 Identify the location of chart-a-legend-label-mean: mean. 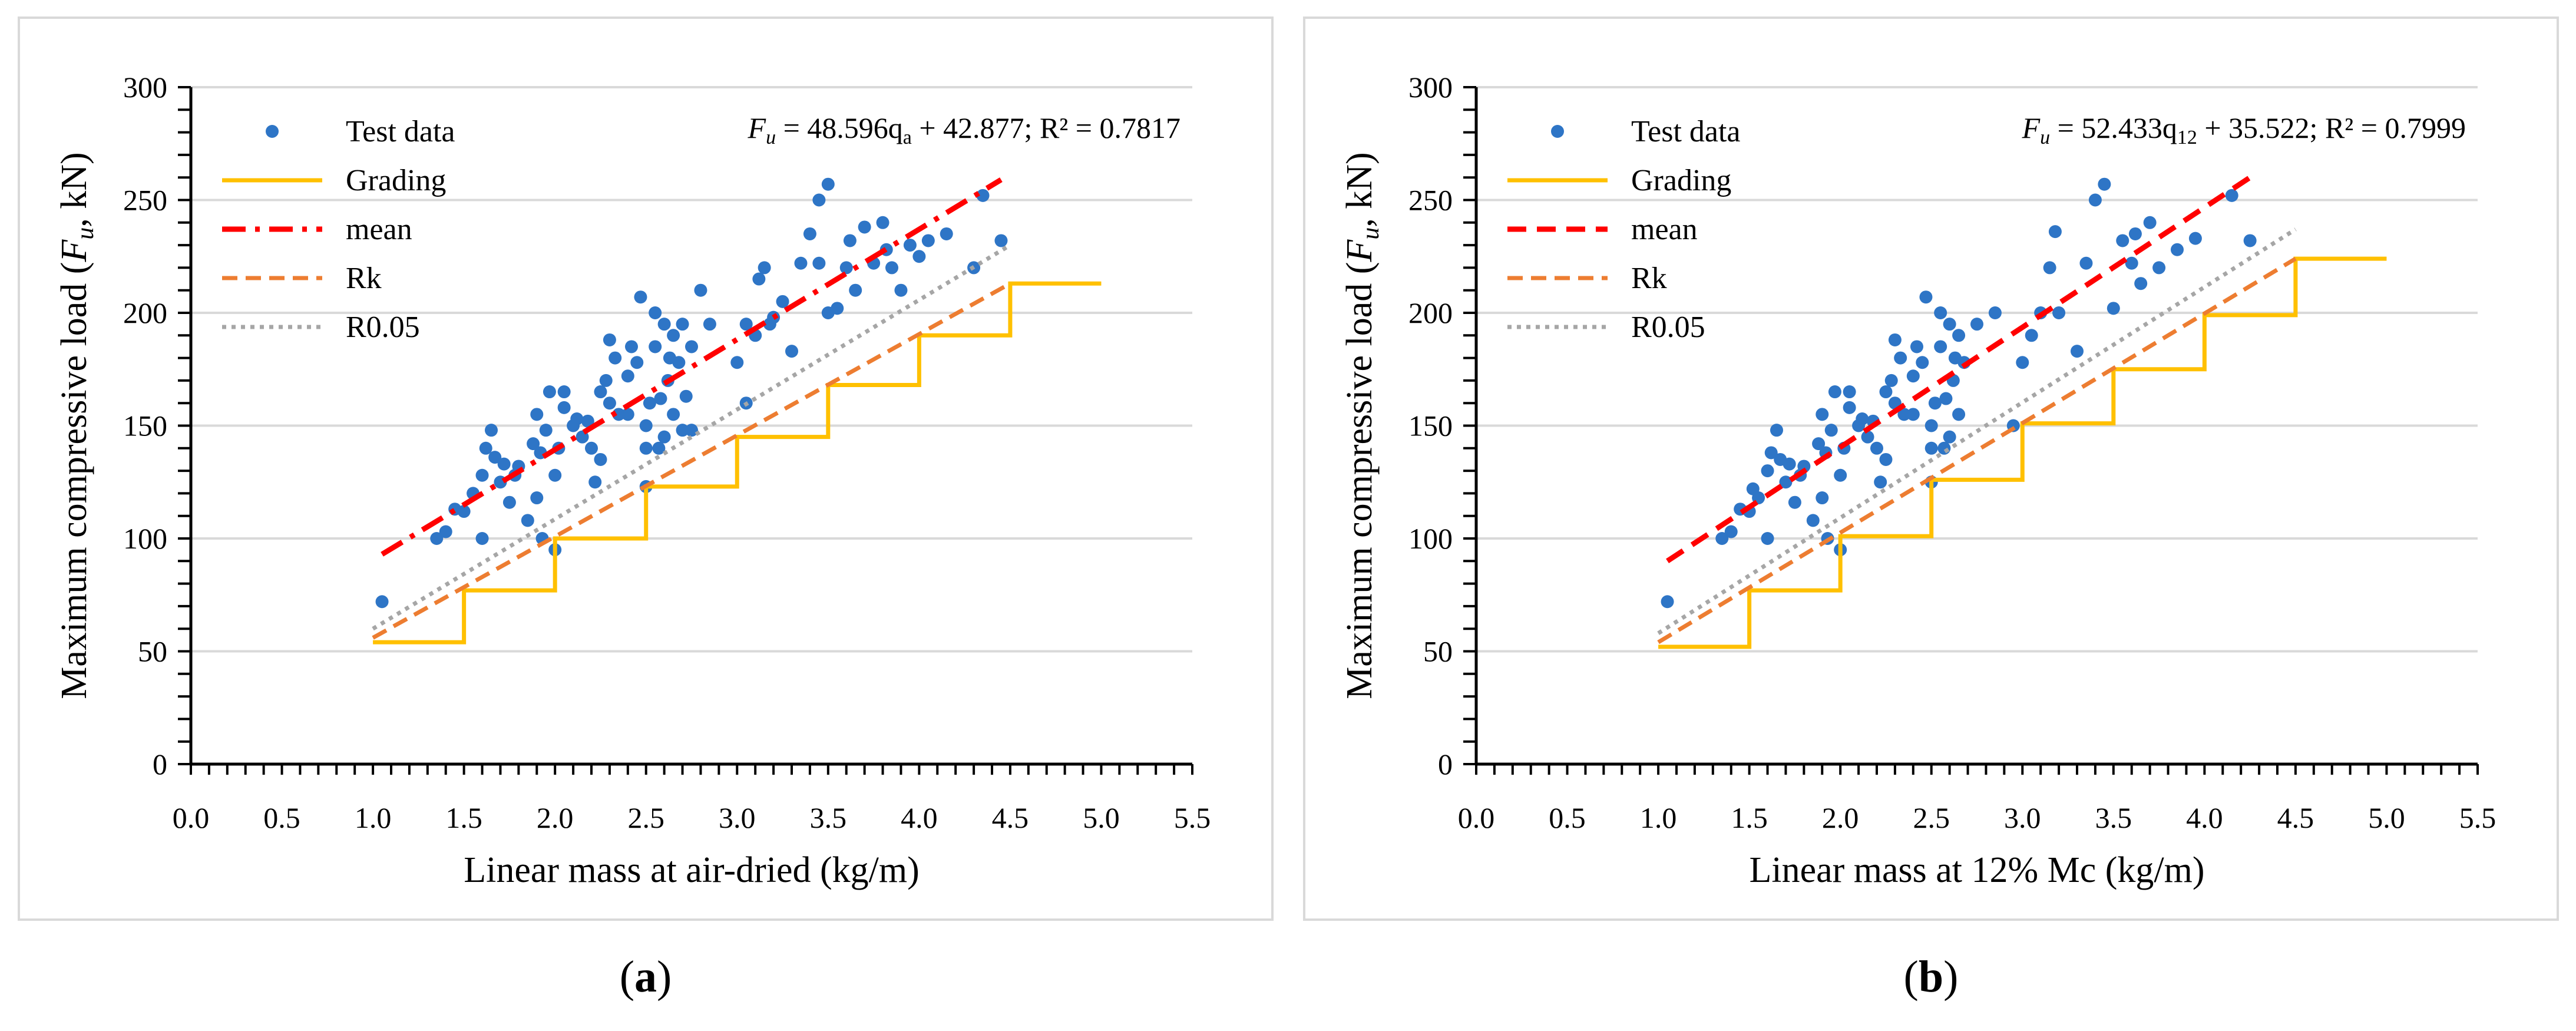
(379, 229).